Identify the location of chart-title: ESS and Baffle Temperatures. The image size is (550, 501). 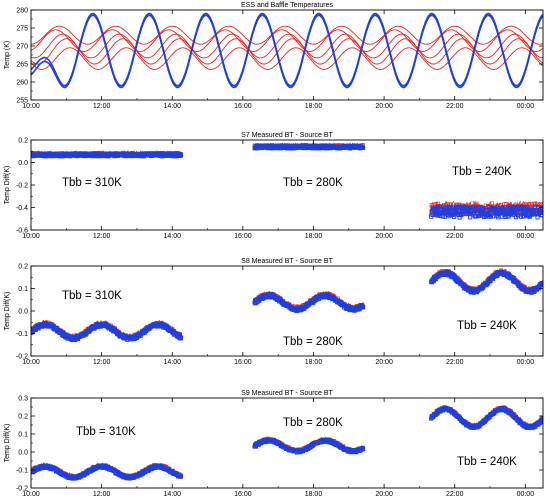
(287, 5).